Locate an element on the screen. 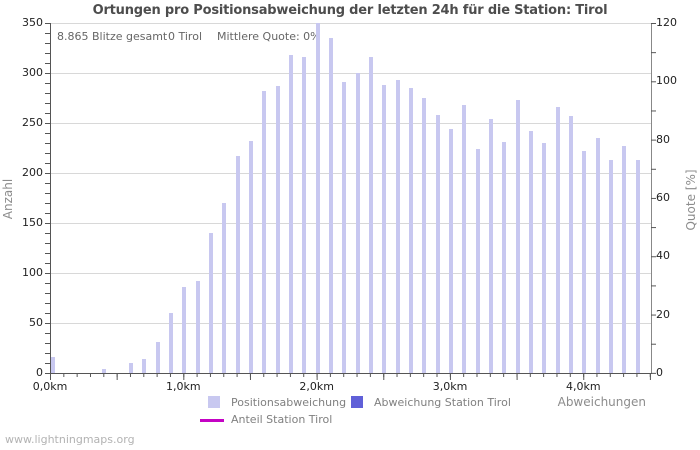  stat-mean-quote: Mittlere Quote: 0% is located at coordinates (269, 36).